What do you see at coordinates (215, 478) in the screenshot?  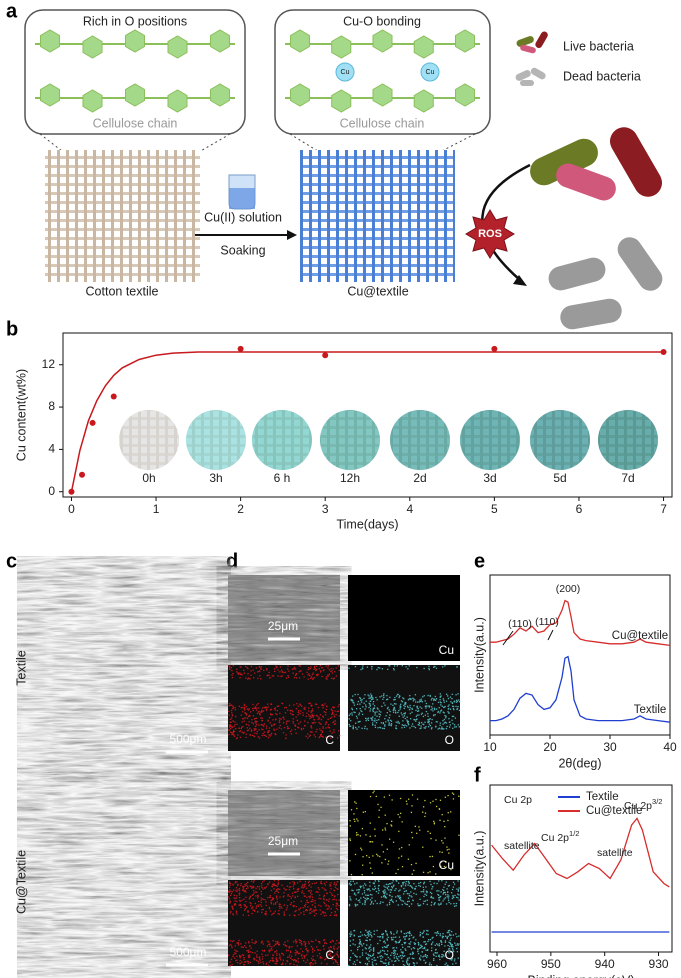 I see `inset-label: 3h` at bounding box center [215, 478].